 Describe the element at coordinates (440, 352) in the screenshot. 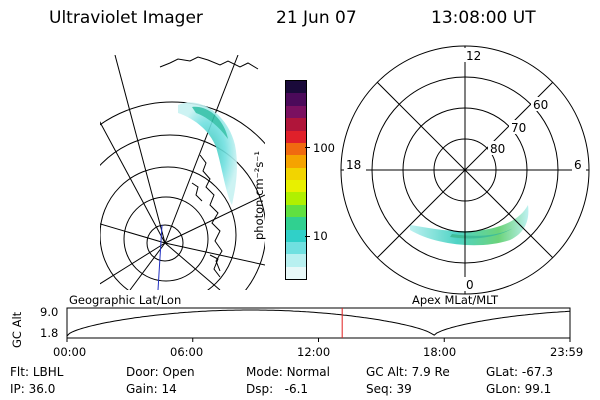

I see `timeline-xtick: 18:00` at that location.